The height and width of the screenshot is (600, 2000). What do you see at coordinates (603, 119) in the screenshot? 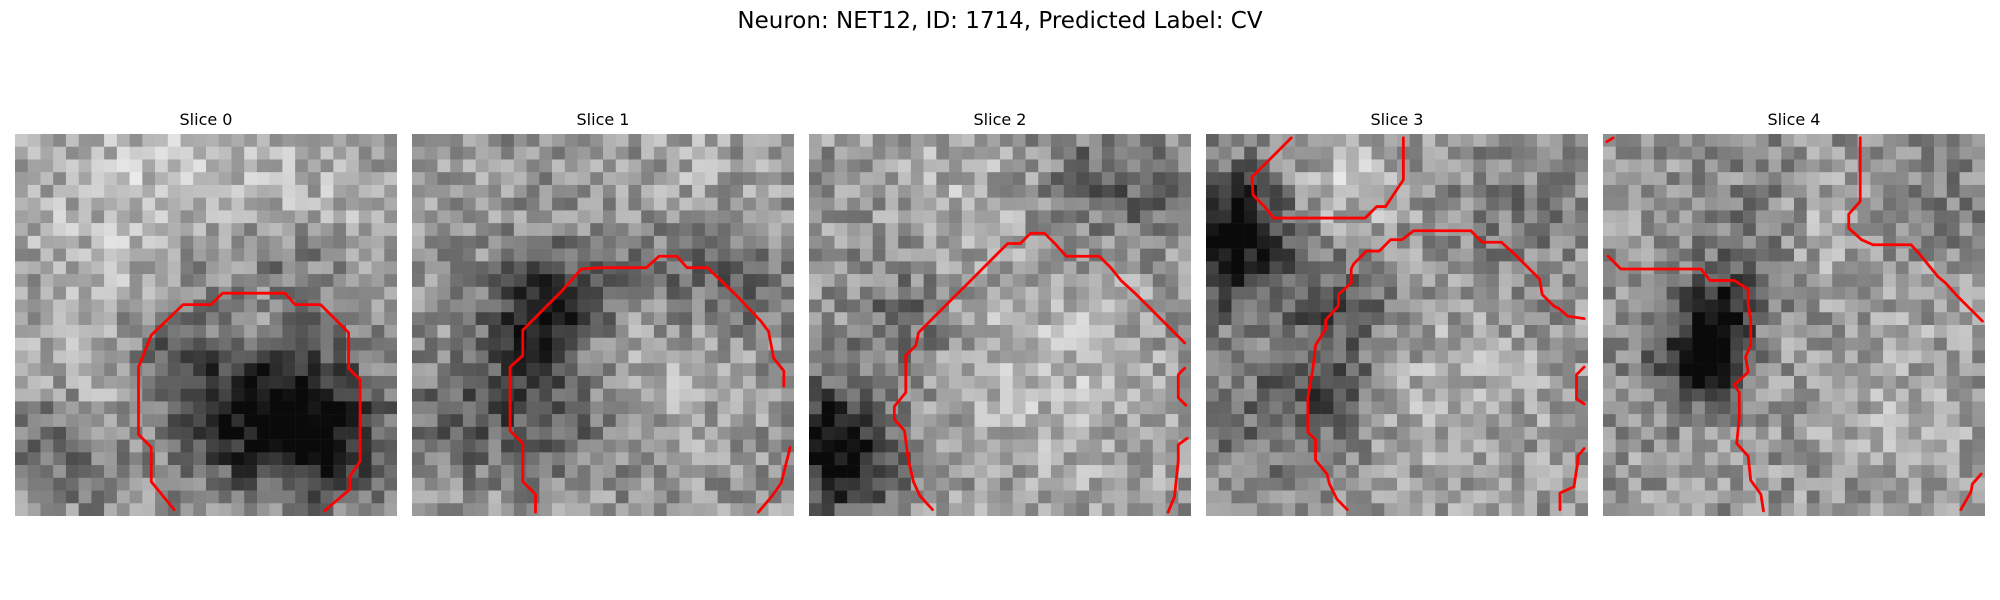
I see `slice-title: Slice 1` at bounding box center [603, 119].